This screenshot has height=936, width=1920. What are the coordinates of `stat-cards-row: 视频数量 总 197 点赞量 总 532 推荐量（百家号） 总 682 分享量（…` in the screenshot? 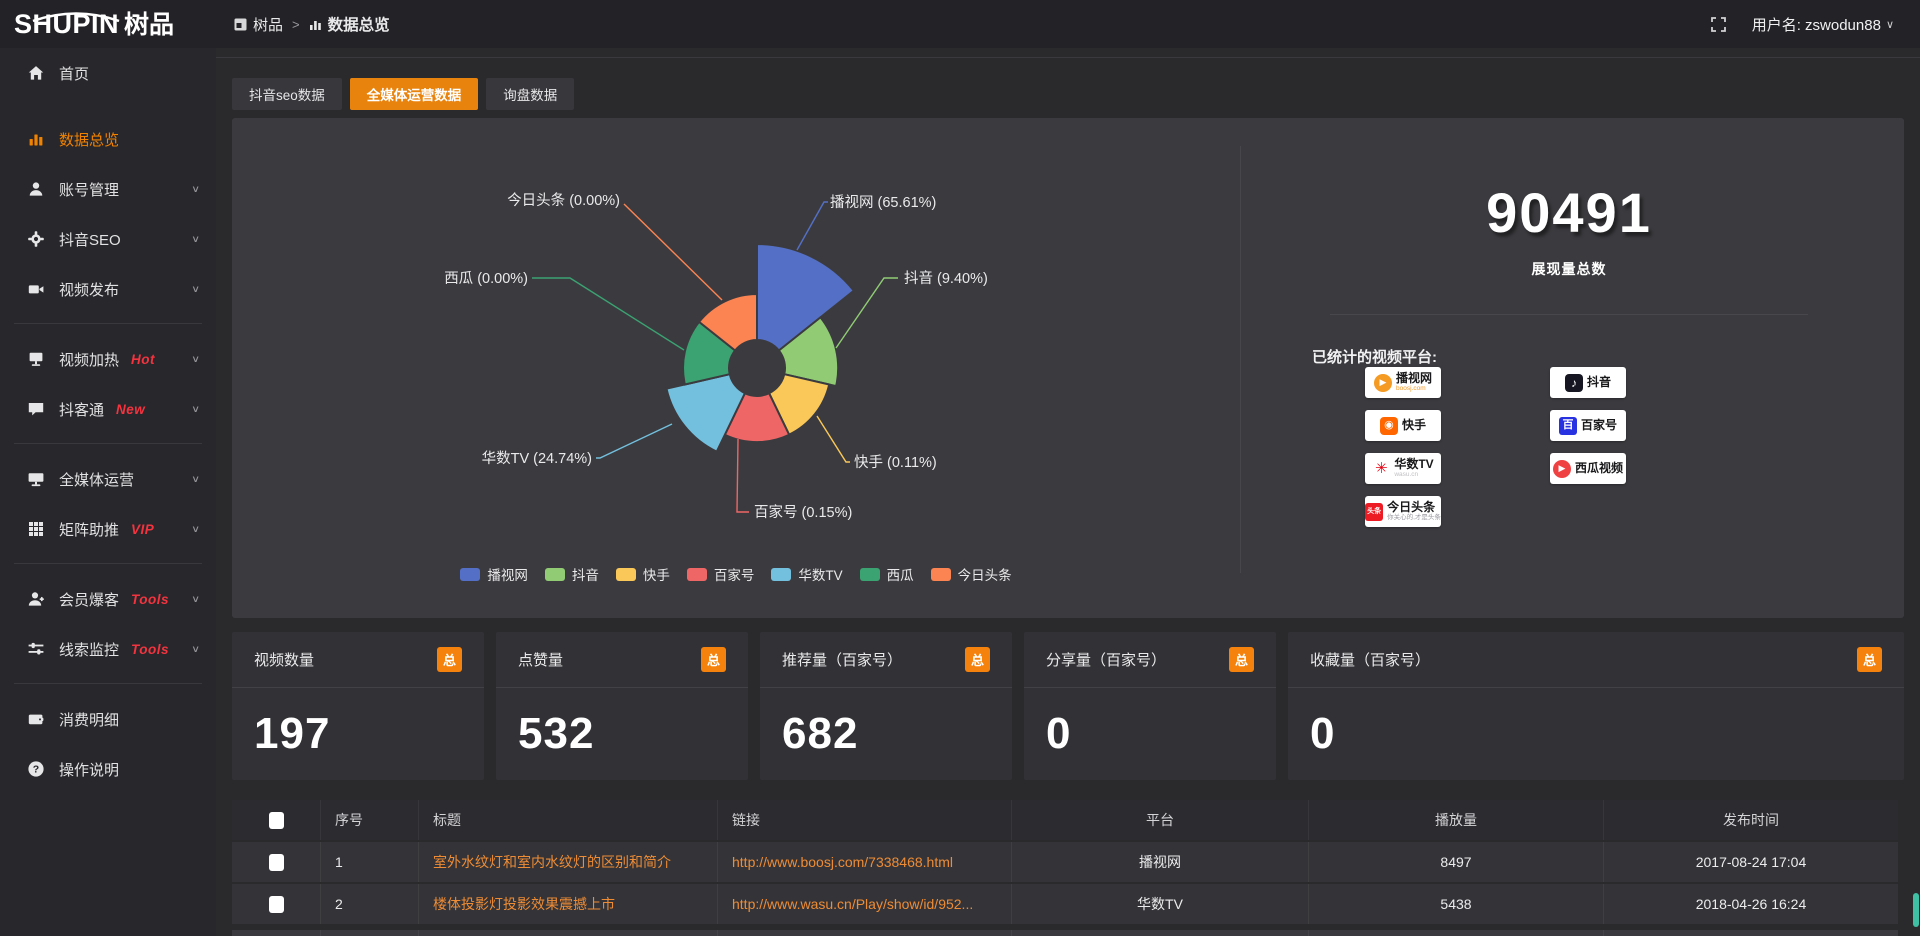 It's located at (1068, 706).